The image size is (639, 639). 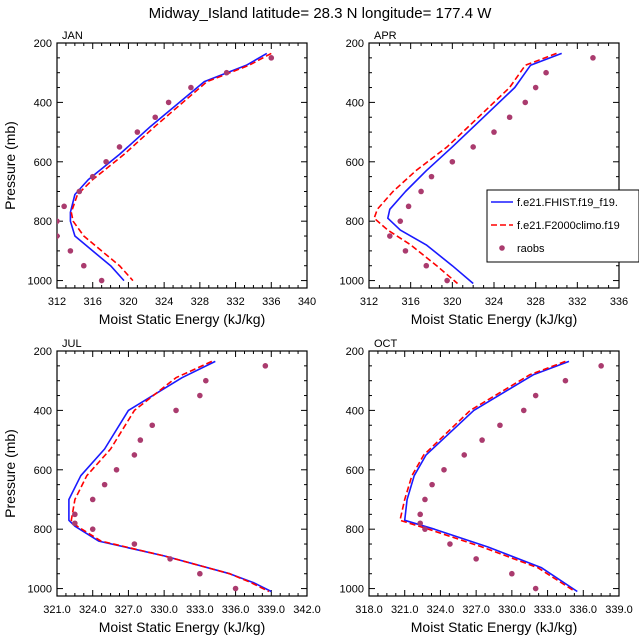 I want to click on legend-entry-label: f.e21.FHIST.f19_f19., so click(x=567, y=203).